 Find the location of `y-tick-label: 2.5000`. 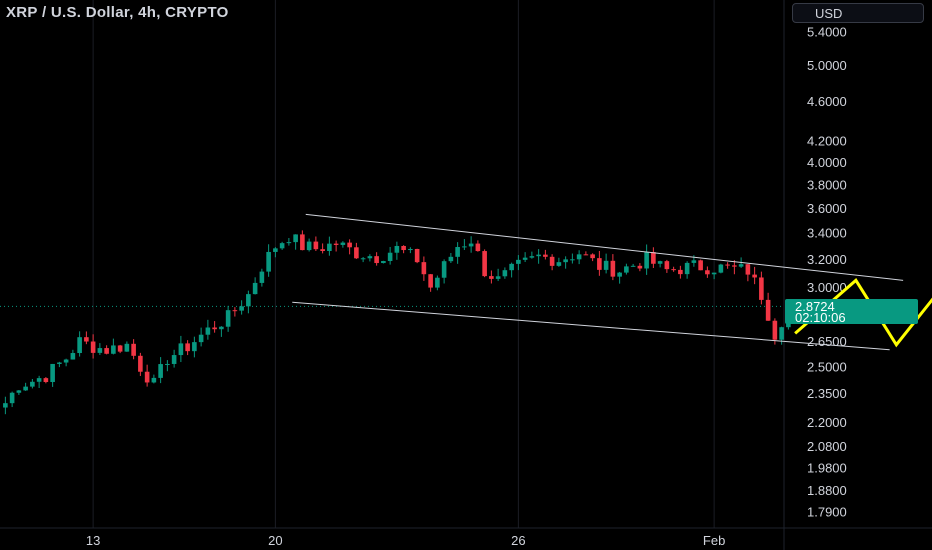

y-tick-label: 2.5000 is located at coordinates (827, 366).